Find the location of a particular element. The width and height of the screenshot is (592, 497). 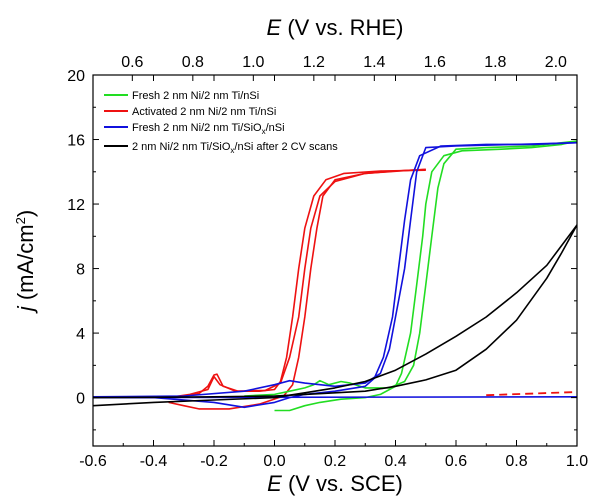

x-axis-title: E (V vs. SCE) is located at coordinates (335, 483).